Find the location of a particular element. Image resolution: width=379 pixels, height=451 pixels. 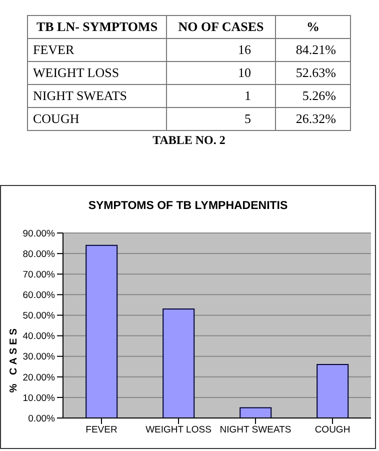

category-label: COUGH is located at coordinates (97, 119).